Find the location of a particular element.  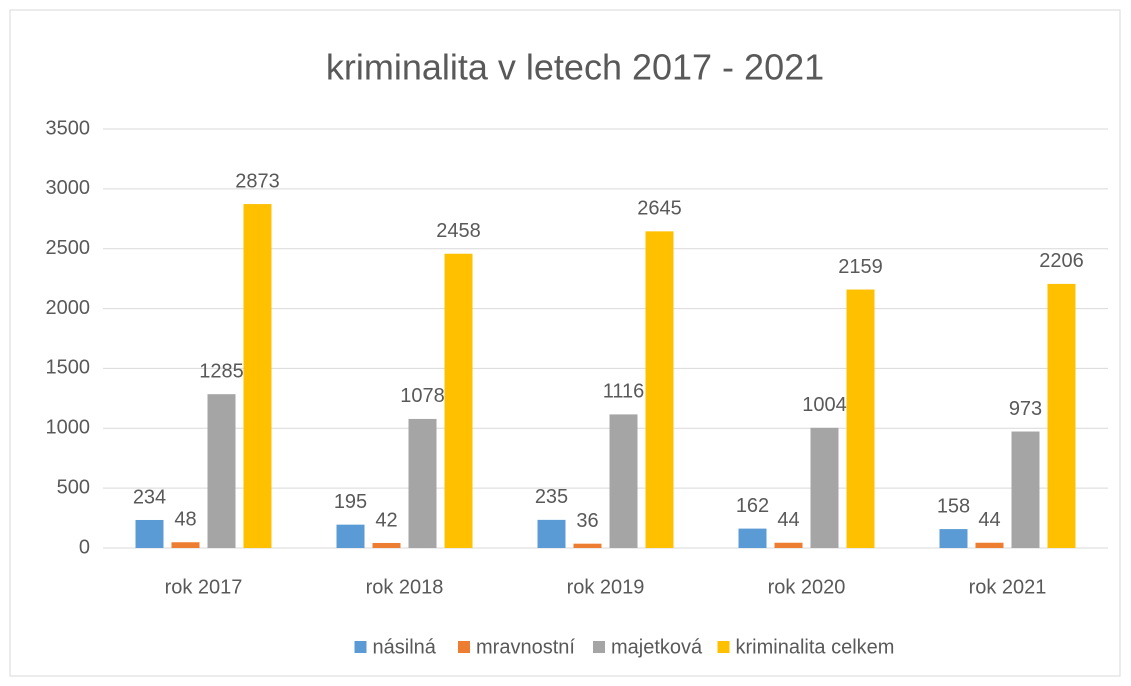

y-tick-label: 500 is located at coordinates (73, 487).